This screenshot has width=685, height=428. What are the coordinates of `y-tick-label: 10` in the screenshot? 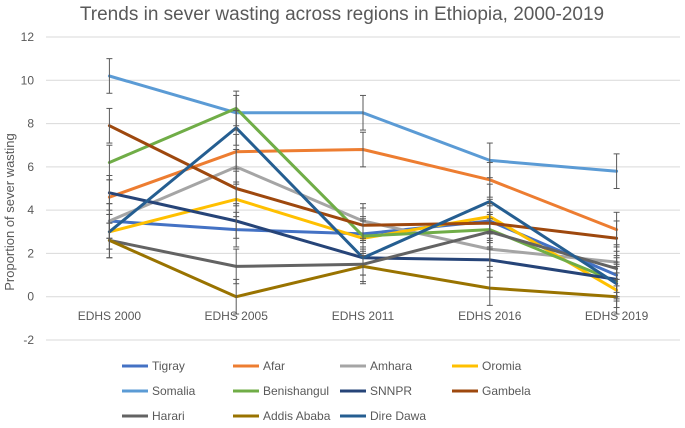 It's located at (28, 80).